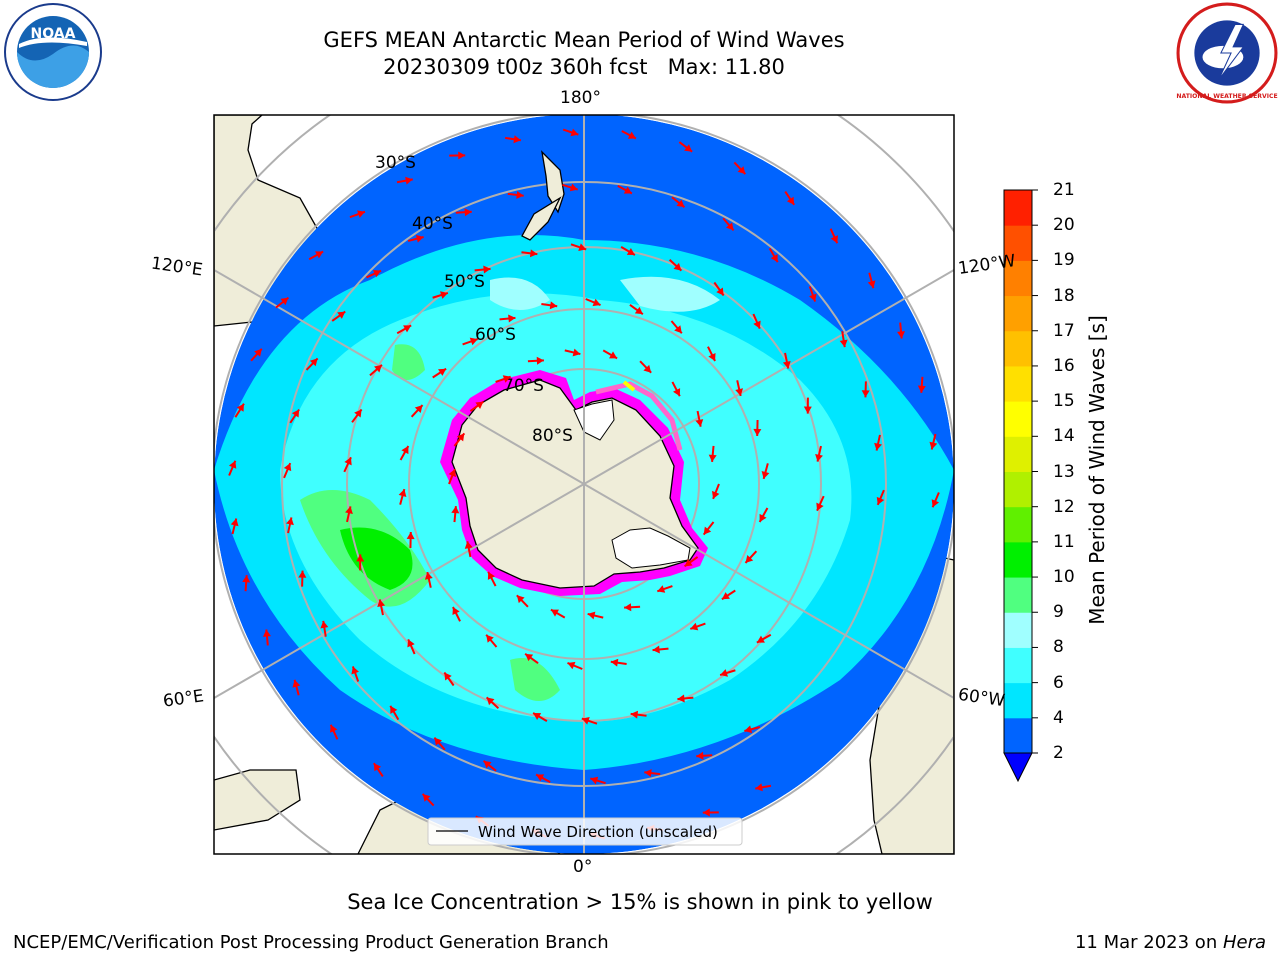 This screenshot has width=1280, height=960. I want to click on nws-logo-text: NATIONAL WEATHER SERVICE, so click(1226, 96).